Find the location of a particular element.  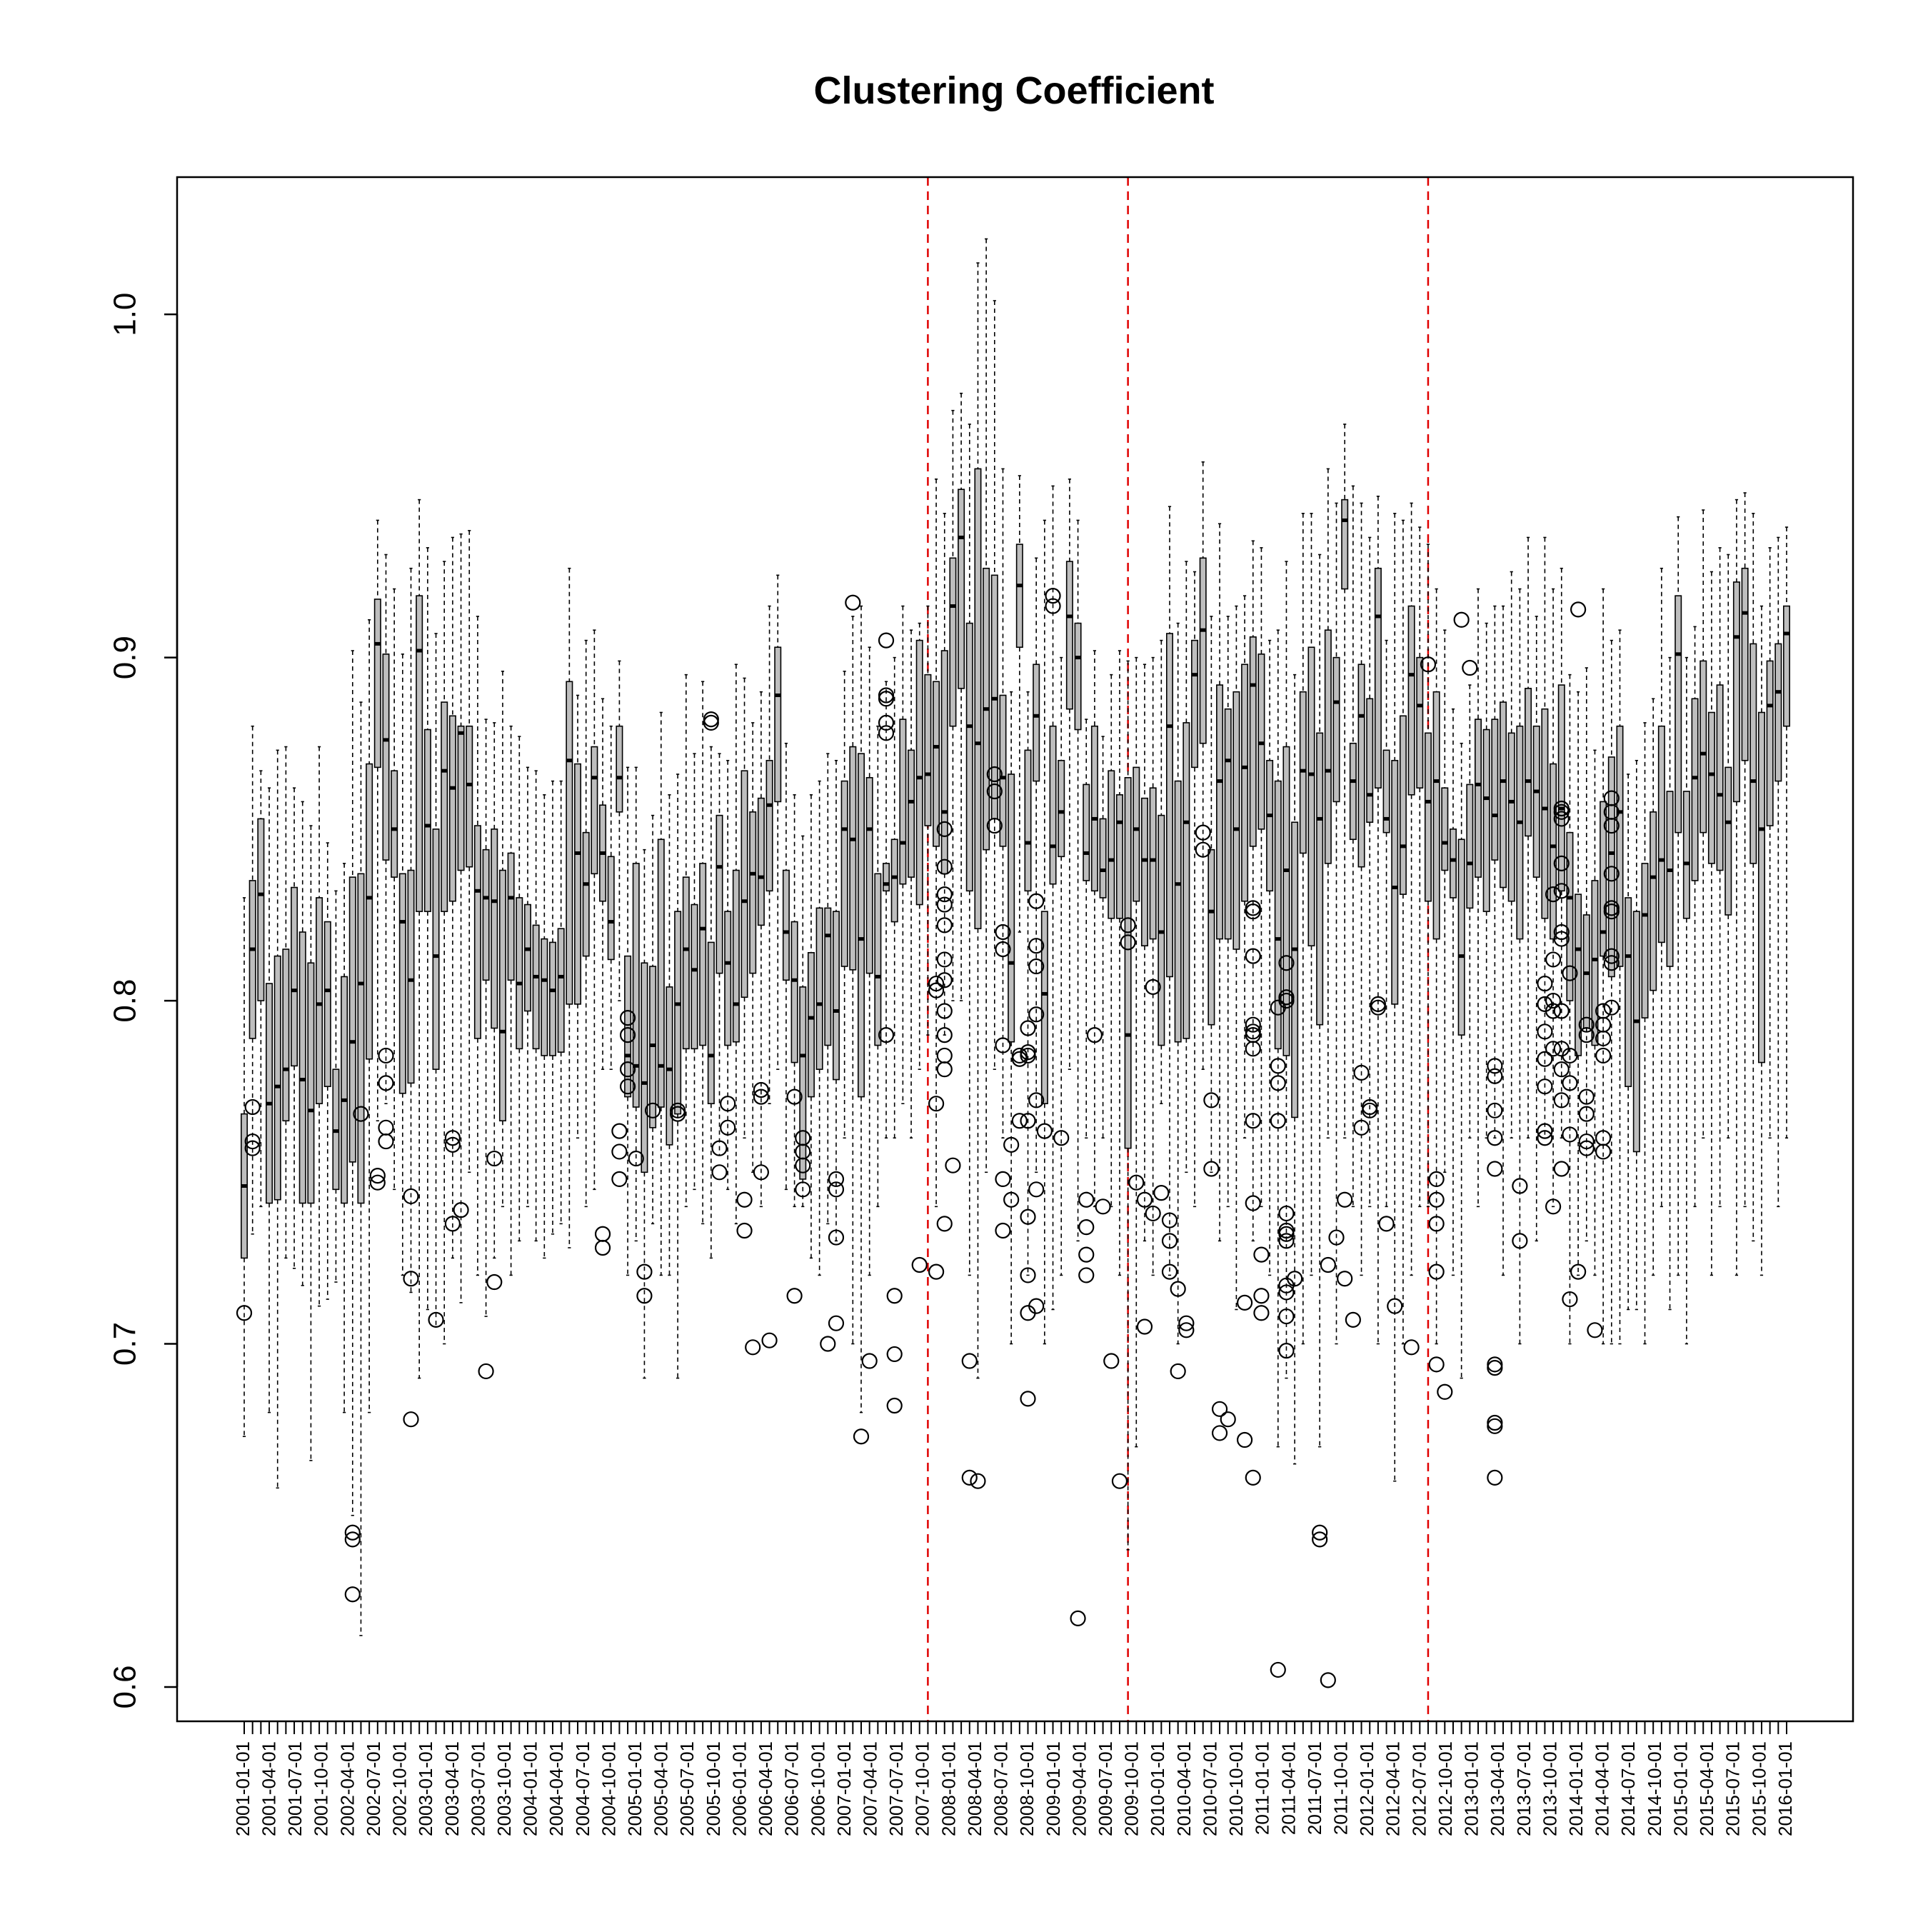

x-tick-label: 2014-04-01 is located at coordinates (1602, 1788).